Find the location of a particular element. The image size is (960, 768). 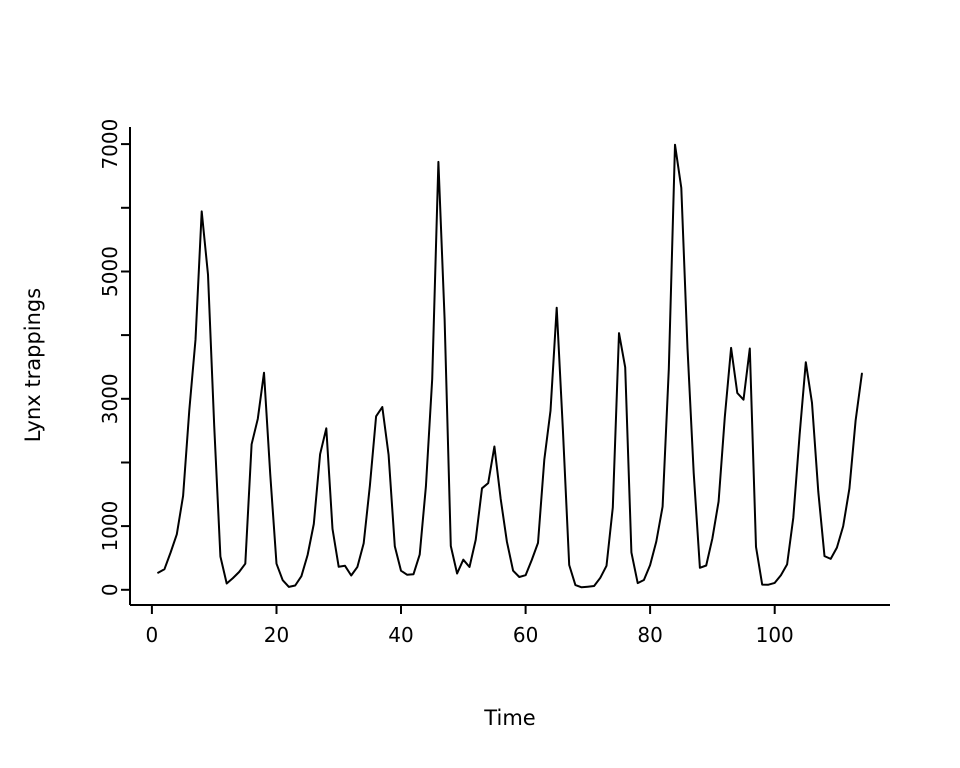

x-axis-label: Time is located at coordinates (510, 718).